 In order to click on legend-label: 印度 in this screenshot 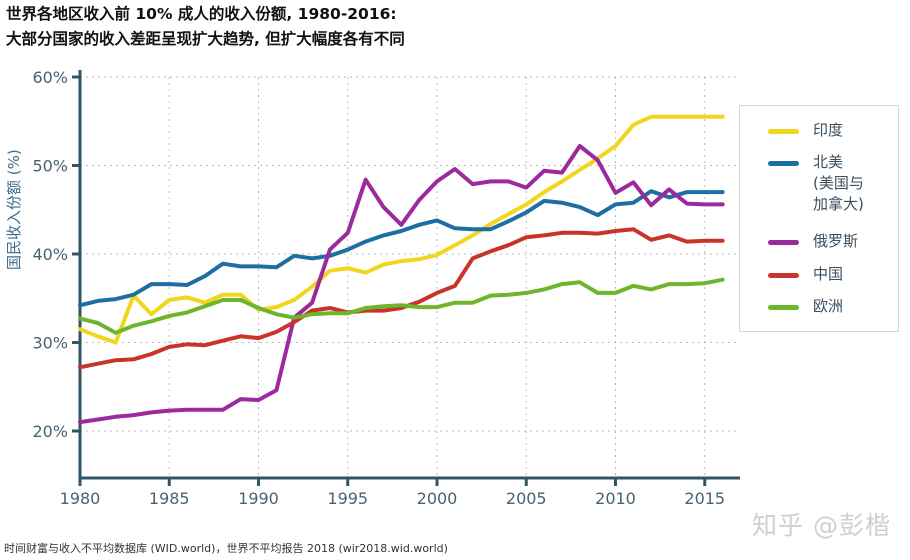, I will do `click(828, 130)`.